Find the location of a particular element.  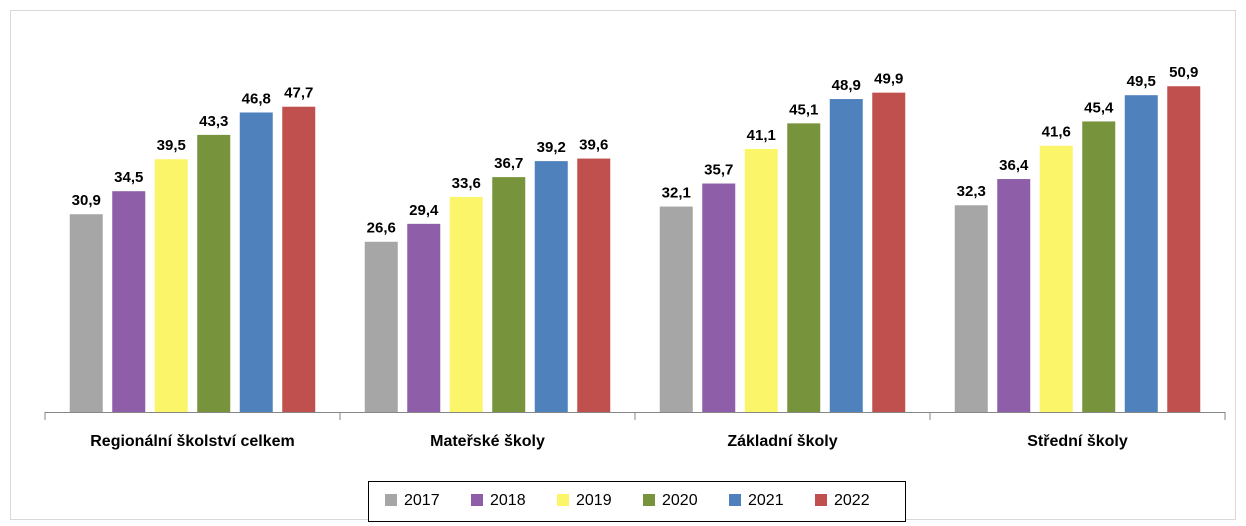

legend-label: 2019 is located at coordinates (594, 500).